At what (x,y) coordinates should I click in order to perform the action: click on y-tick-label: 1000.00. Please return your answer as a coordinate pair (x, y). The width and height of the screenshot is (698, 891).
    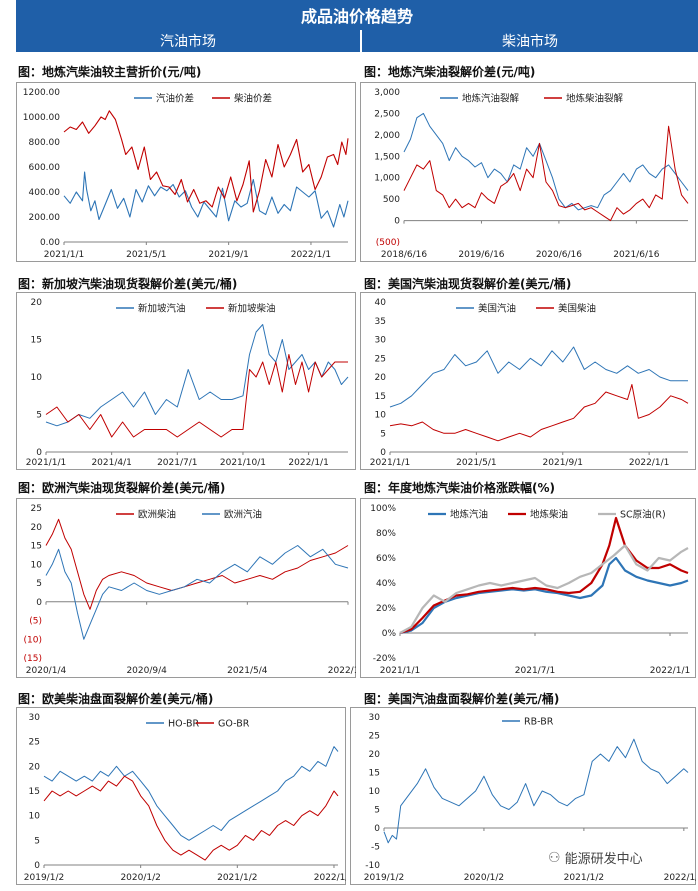
    Looking at the image, I should click on (41, 118).